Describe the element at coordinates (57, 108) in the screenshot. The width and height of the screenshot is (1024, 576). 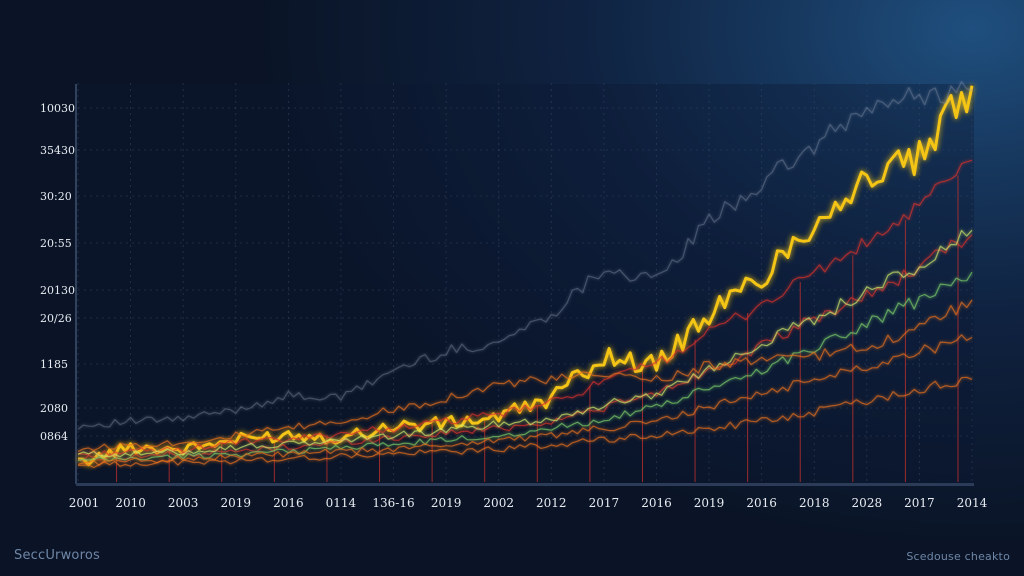
I see `y-tick-label: 10030` at that location.